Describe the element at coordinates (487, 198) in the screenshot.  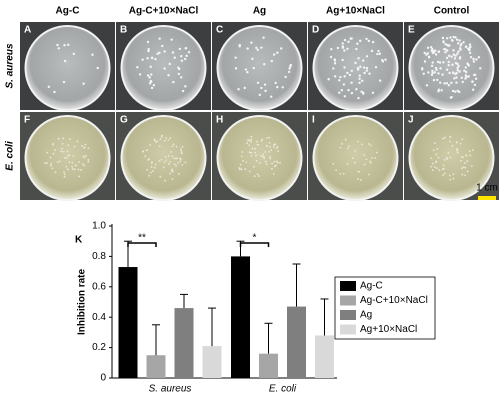
I see `scale-bar` at that location.